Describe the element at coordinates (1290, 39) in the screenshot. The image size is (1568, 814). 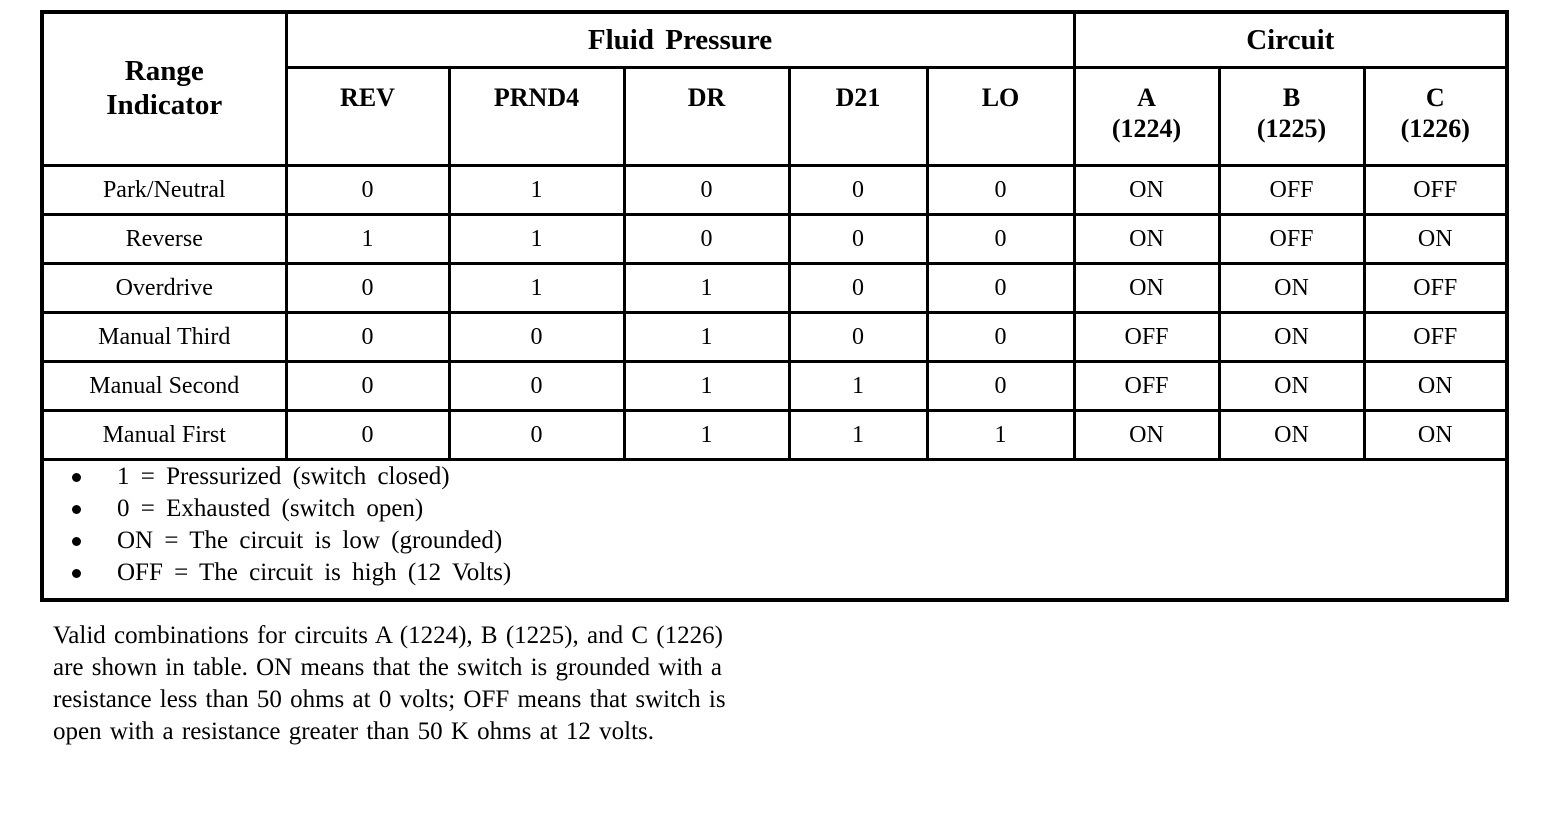
I see `header-circuit: Circuit` at that location.